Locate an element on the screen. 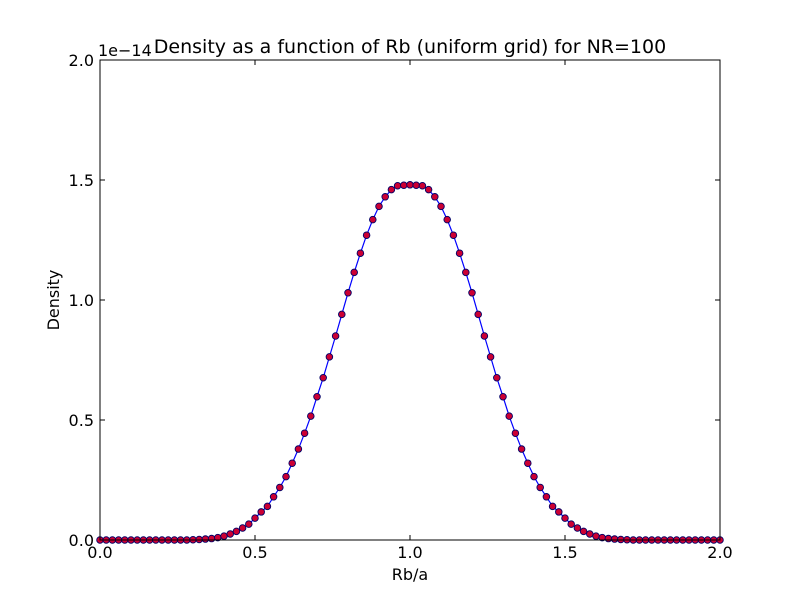  x-tick-label: 1.5 is located at coordinates (564, 552).